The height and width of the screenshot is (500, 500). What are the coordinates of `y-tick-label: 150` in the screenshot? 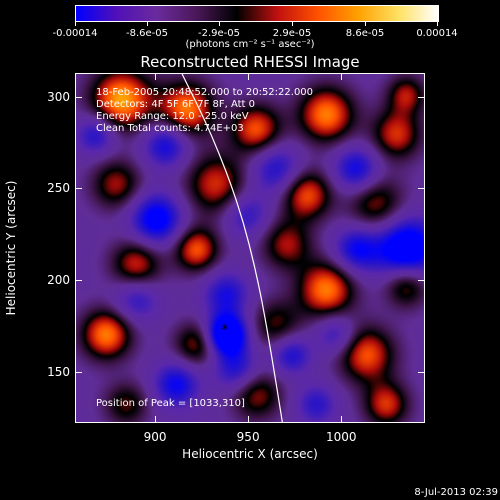 It's located at (58, 371).